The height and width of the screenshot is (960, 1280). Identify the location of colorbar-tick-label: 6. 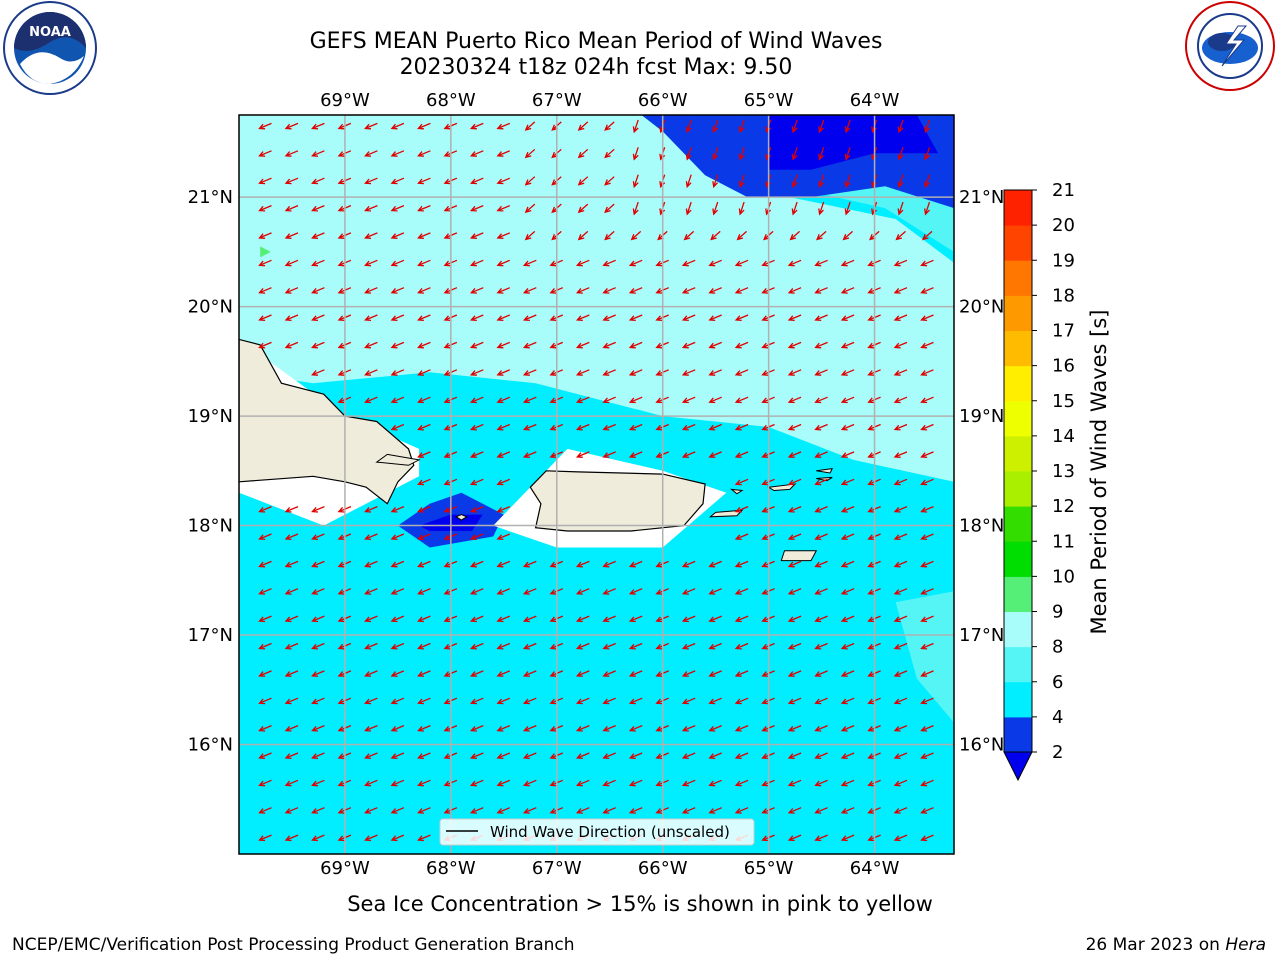
(1057, 682).